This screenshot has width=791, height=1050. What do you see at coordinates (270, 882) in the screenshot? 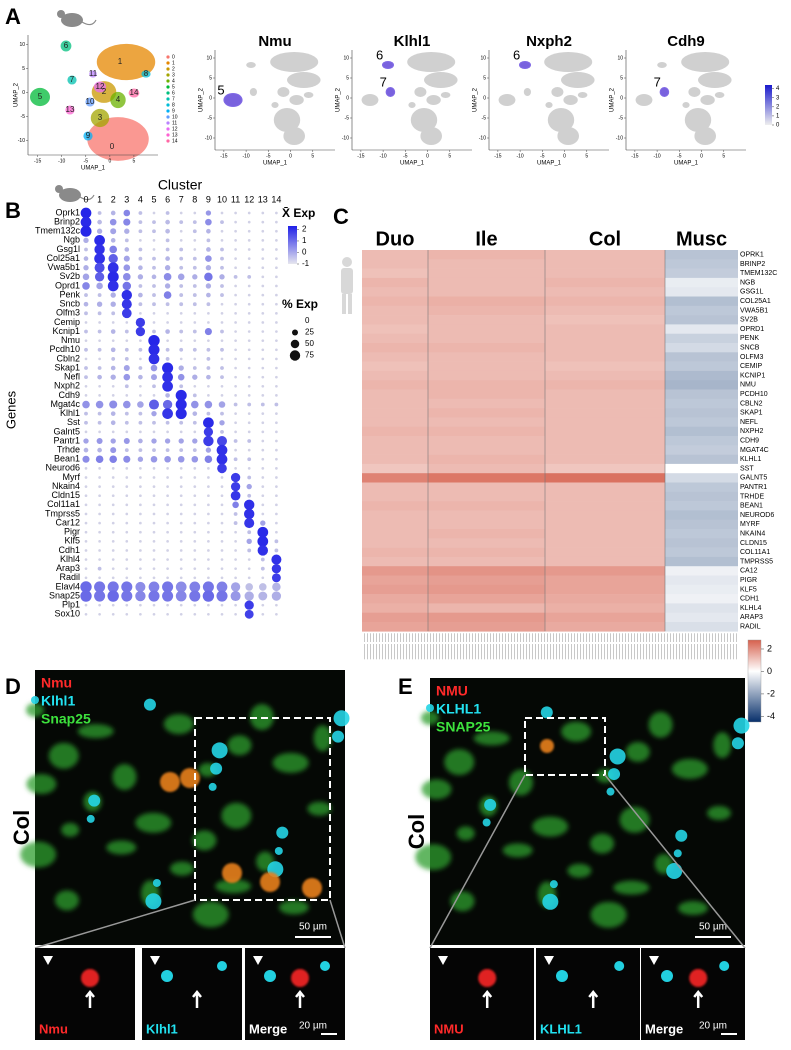
I see `nmu-cell` at bounding box center [270, 882].